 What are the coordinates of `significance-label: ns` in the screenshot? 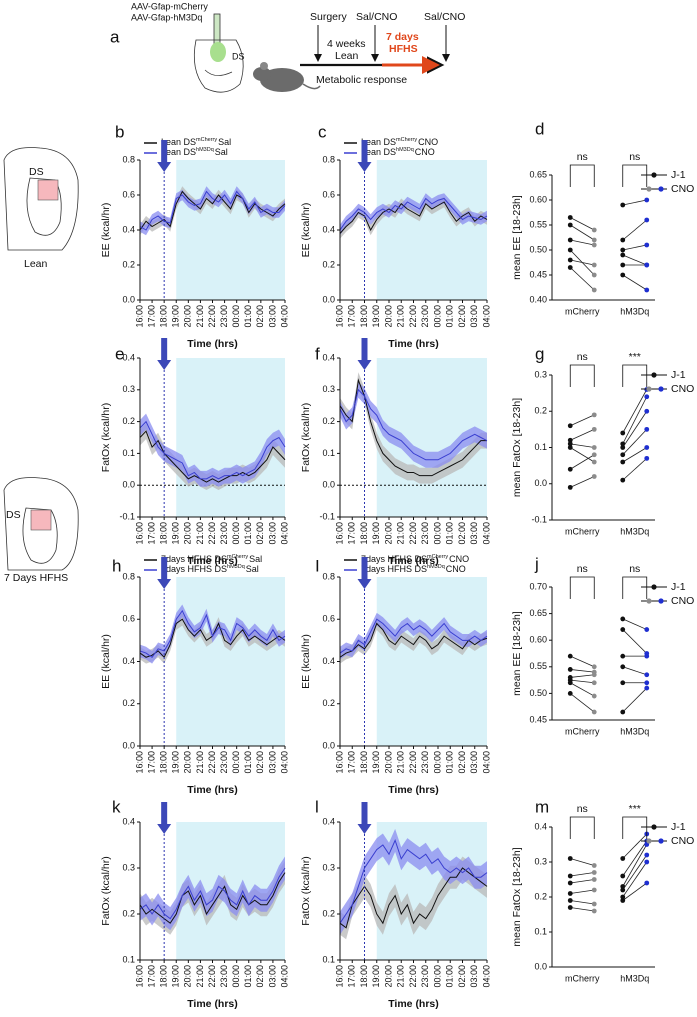 It's located at (582, 157).